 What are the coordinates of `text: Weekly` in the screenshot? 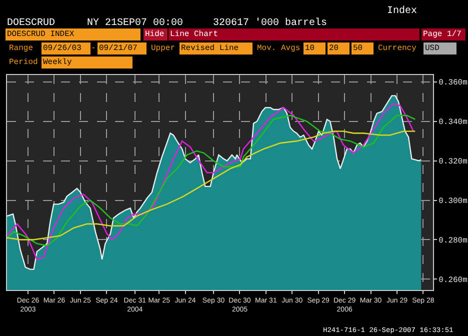 It's located at (57, 62).